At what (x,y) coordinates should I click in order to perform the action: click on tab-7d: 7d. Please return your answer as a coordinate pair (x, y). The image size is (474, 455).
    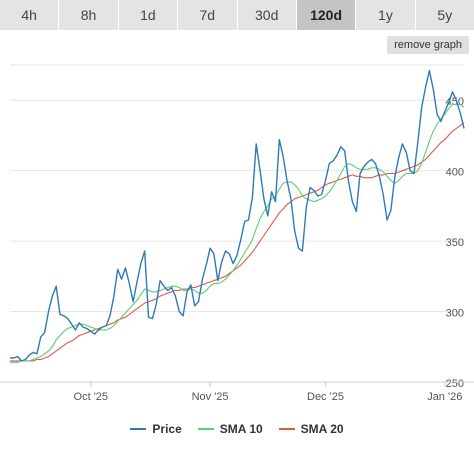
    Looking at the image, I should click on (208, 15).